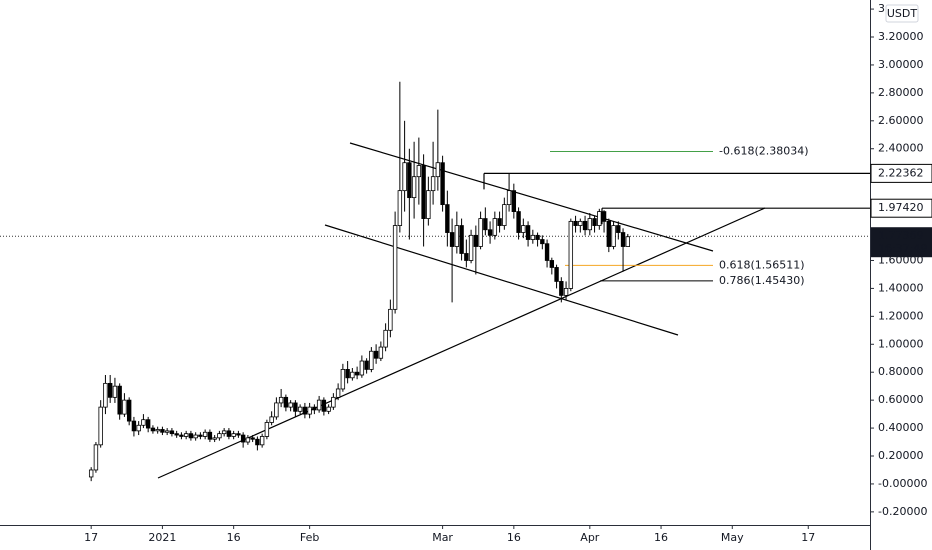  I want to click on channel-upper, so click(531, 197).